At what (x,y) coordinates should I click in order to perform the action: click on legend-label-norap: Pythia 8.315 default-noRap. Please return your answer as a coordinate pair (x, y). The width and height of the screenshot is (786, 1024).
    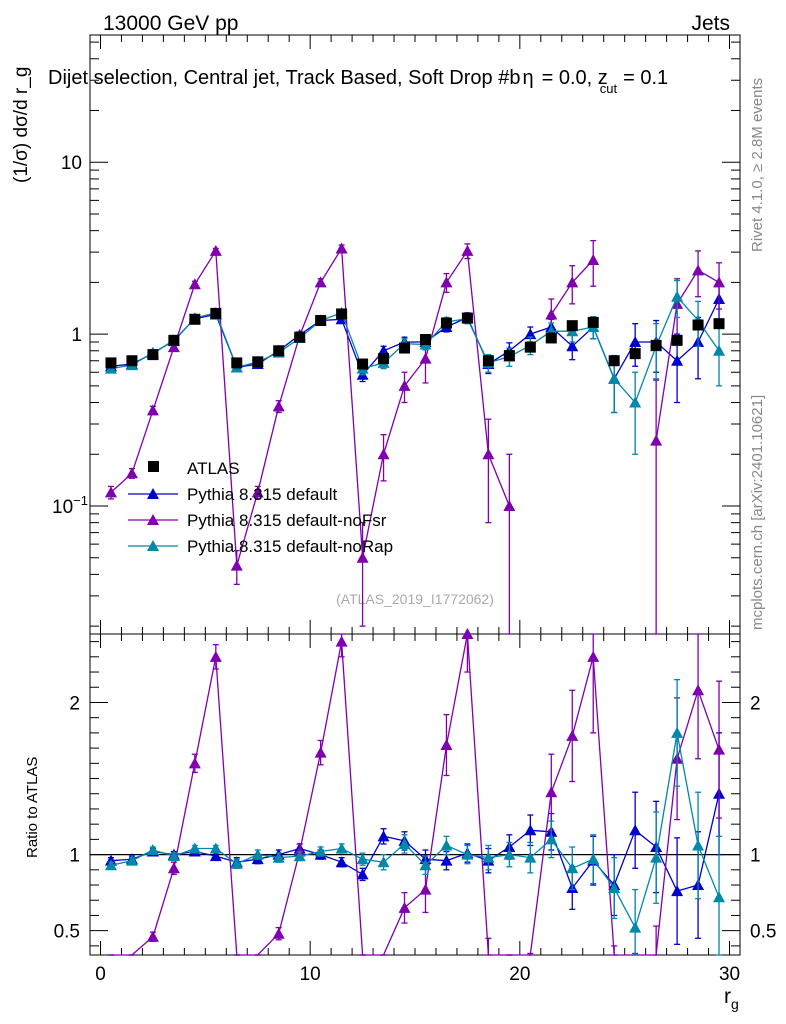
    Looking at the image, I should click on (290, 546).